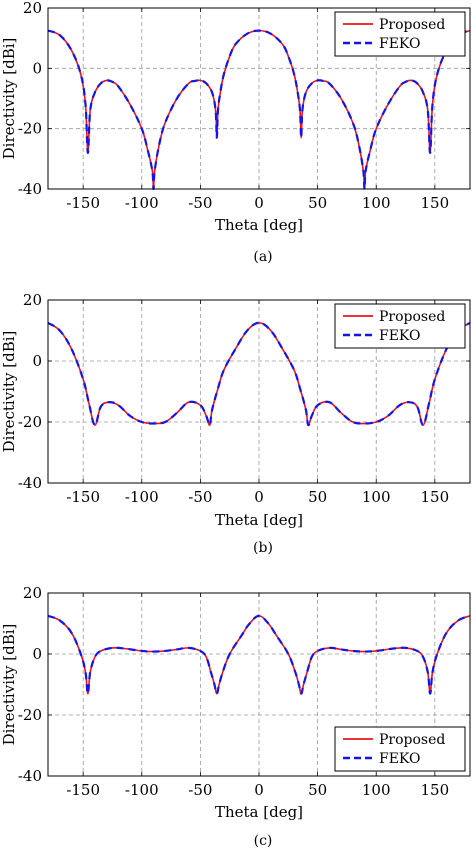  I want to click on figure-caption: (a), so click(262, 257).